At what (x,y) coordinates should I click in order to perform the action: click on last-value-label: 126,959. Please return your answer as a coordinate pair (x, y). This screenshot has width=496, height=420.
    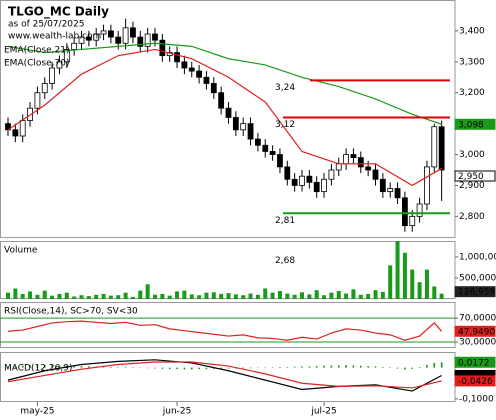
    Looking at the image, I should click on (476, 293).